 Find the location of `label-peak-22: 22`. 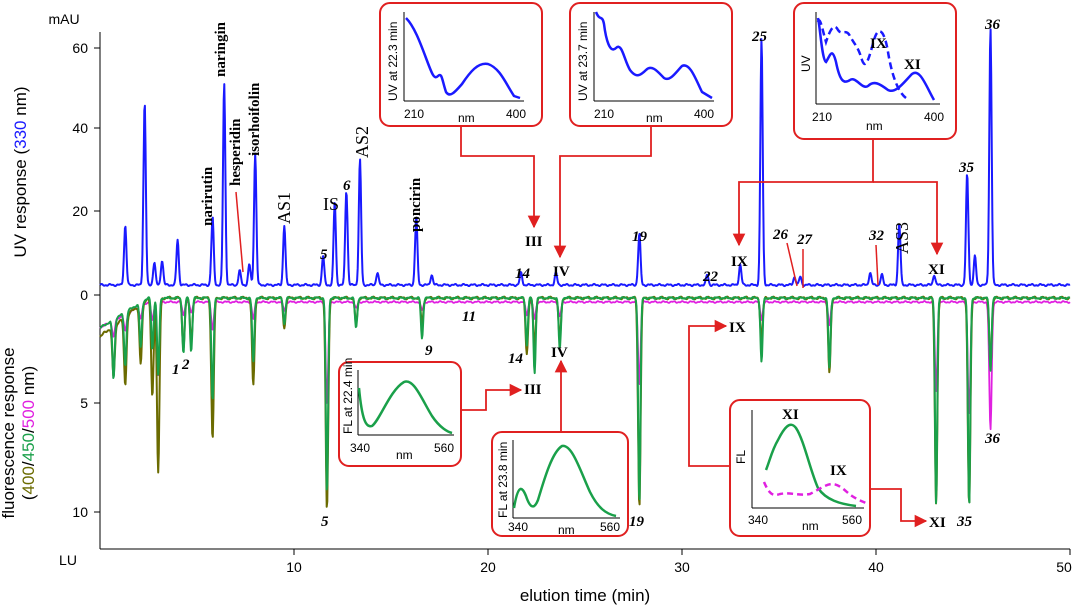

label-peak-22: 22 is located at coordinates (710, 277).